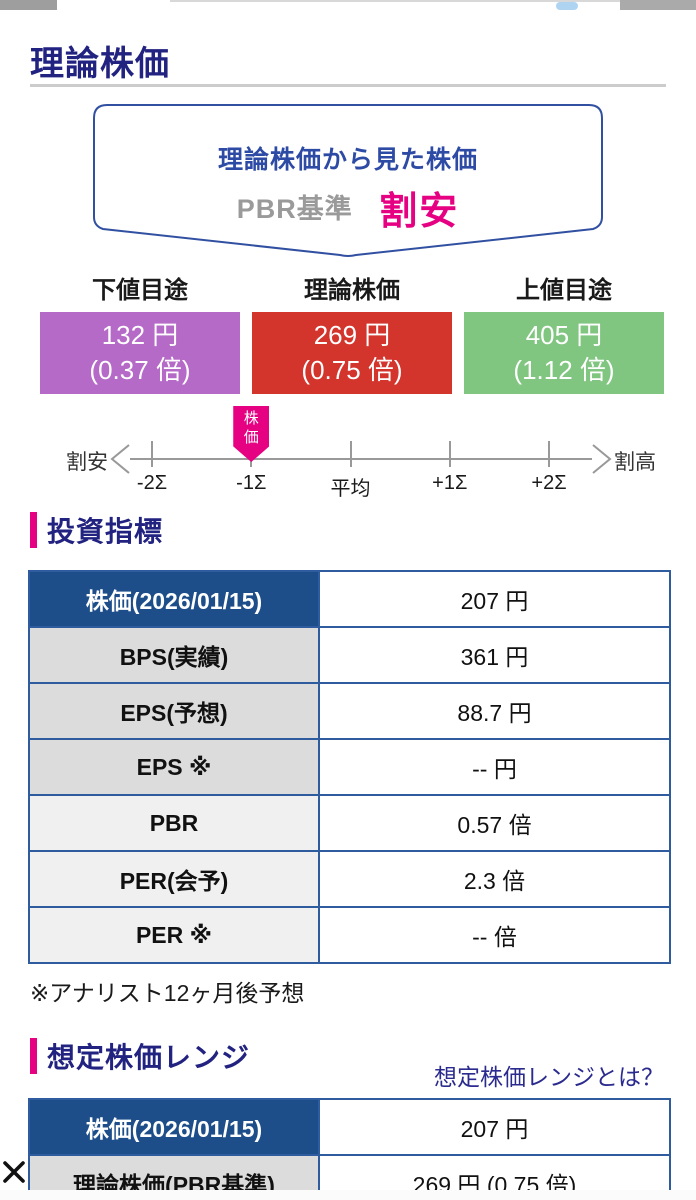 Image resolution: width=696 pixels, height=1200 pixels. I want to click on bubble-outline-shape, so click(348, 180).